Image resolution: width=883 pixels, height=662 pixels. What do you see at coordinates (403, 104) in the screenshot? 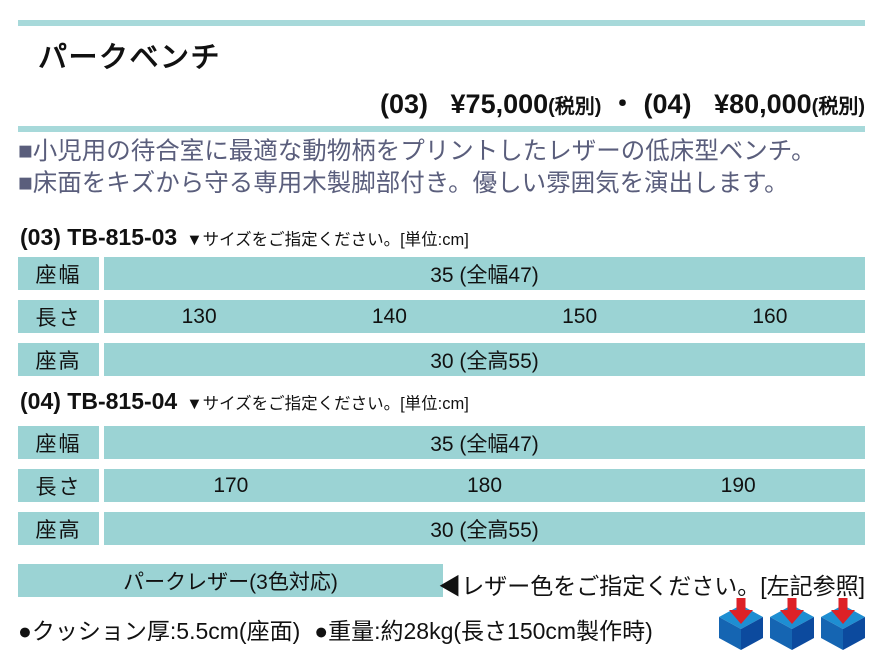
I see `price-item1-code: (03)` at bounding box center [403, 104].